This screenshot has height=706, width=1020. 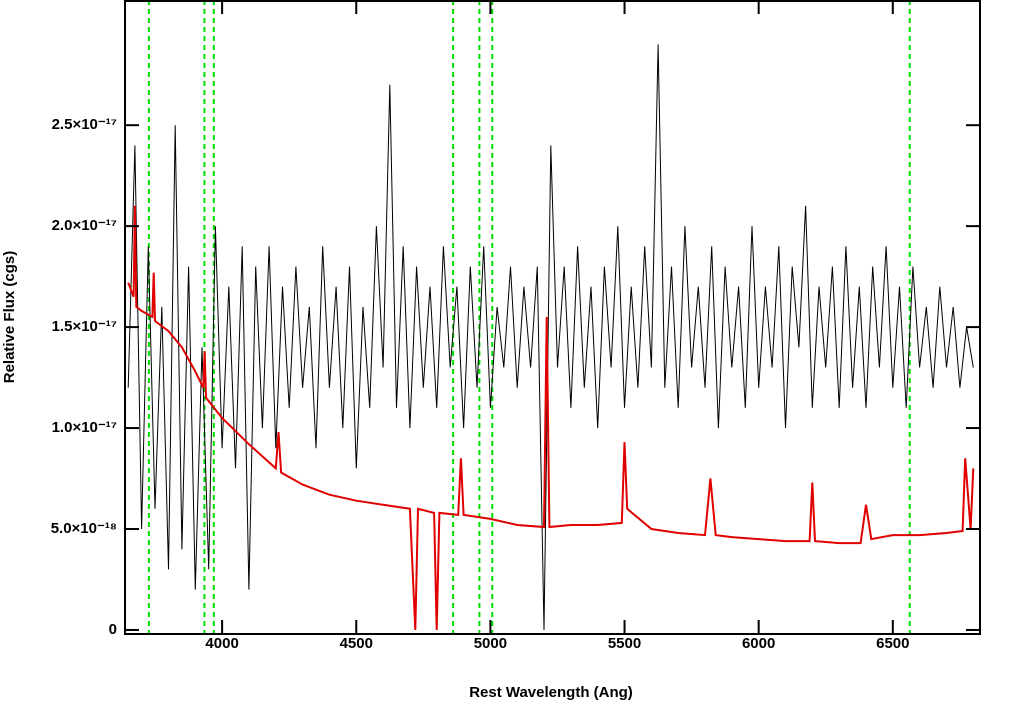 What do you see at coordinates (551, 692) in the screenshot?
I see `x-axis-label: Rest Wavelength (Ang)` at bounding box center [551, 692].